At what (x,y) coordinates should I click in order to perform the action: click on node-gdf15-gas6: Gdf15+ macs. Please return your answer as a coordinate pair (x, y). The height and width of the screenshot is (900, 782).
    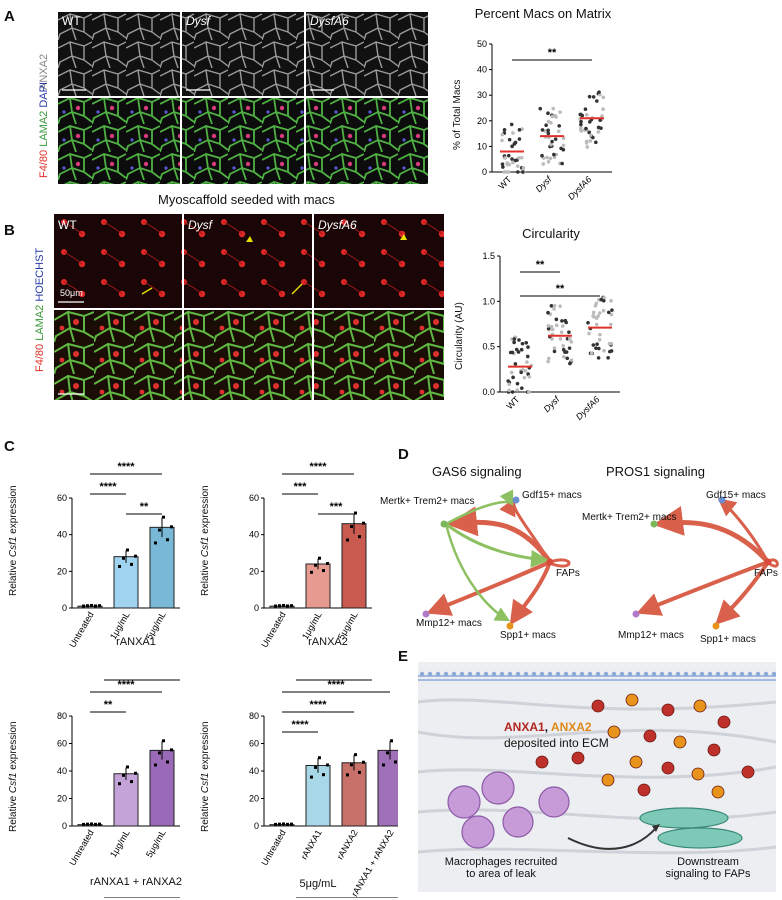
    Looking at the image, I should click on (552, 495).